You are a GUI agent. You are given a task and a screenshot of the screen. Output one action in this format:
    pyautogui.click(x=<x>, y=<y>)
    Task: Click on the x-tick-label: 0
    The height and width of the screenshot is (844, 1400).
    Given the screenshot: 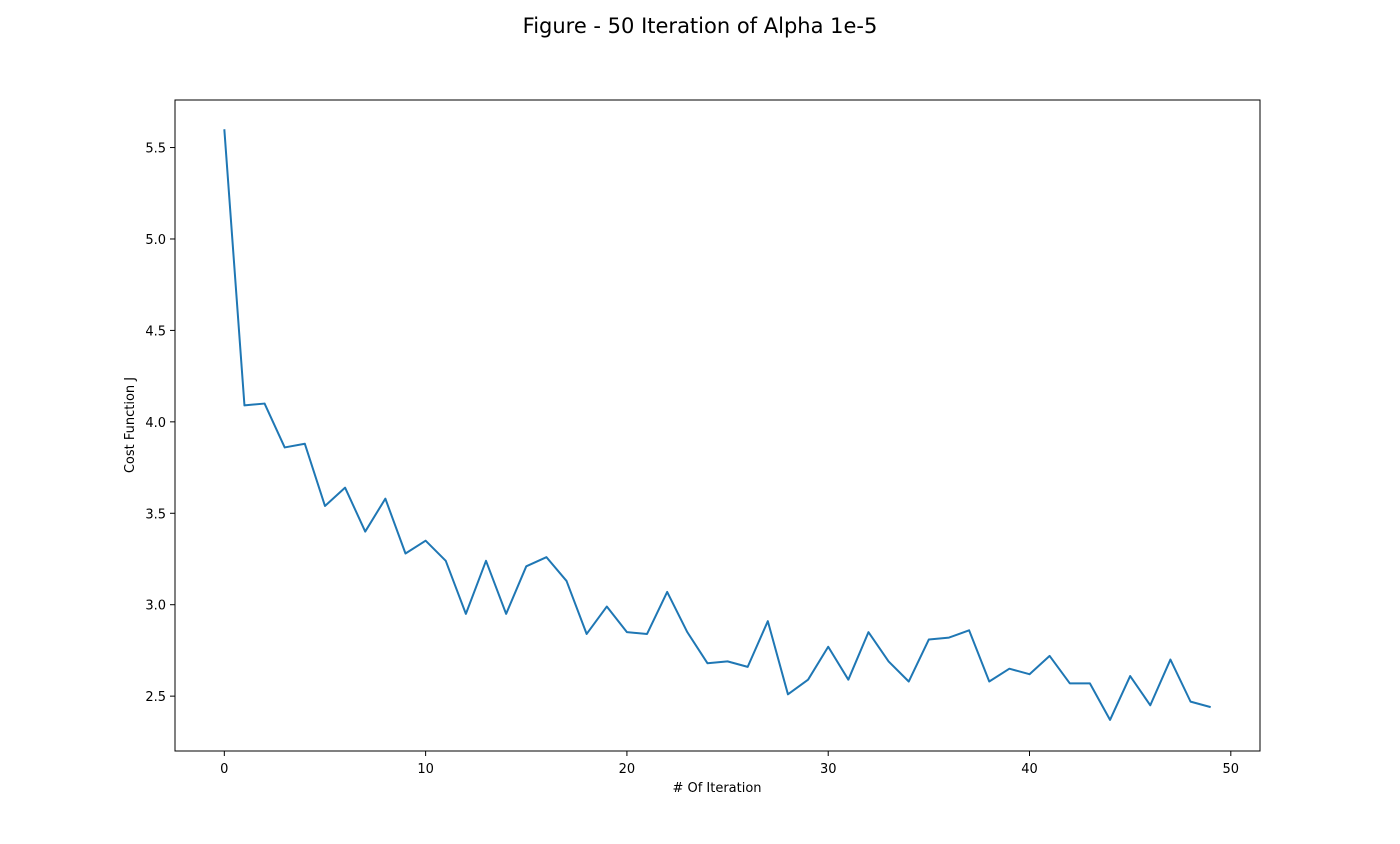 What is the action you would take?
    pyautogui.click(x=224, y=769)
    